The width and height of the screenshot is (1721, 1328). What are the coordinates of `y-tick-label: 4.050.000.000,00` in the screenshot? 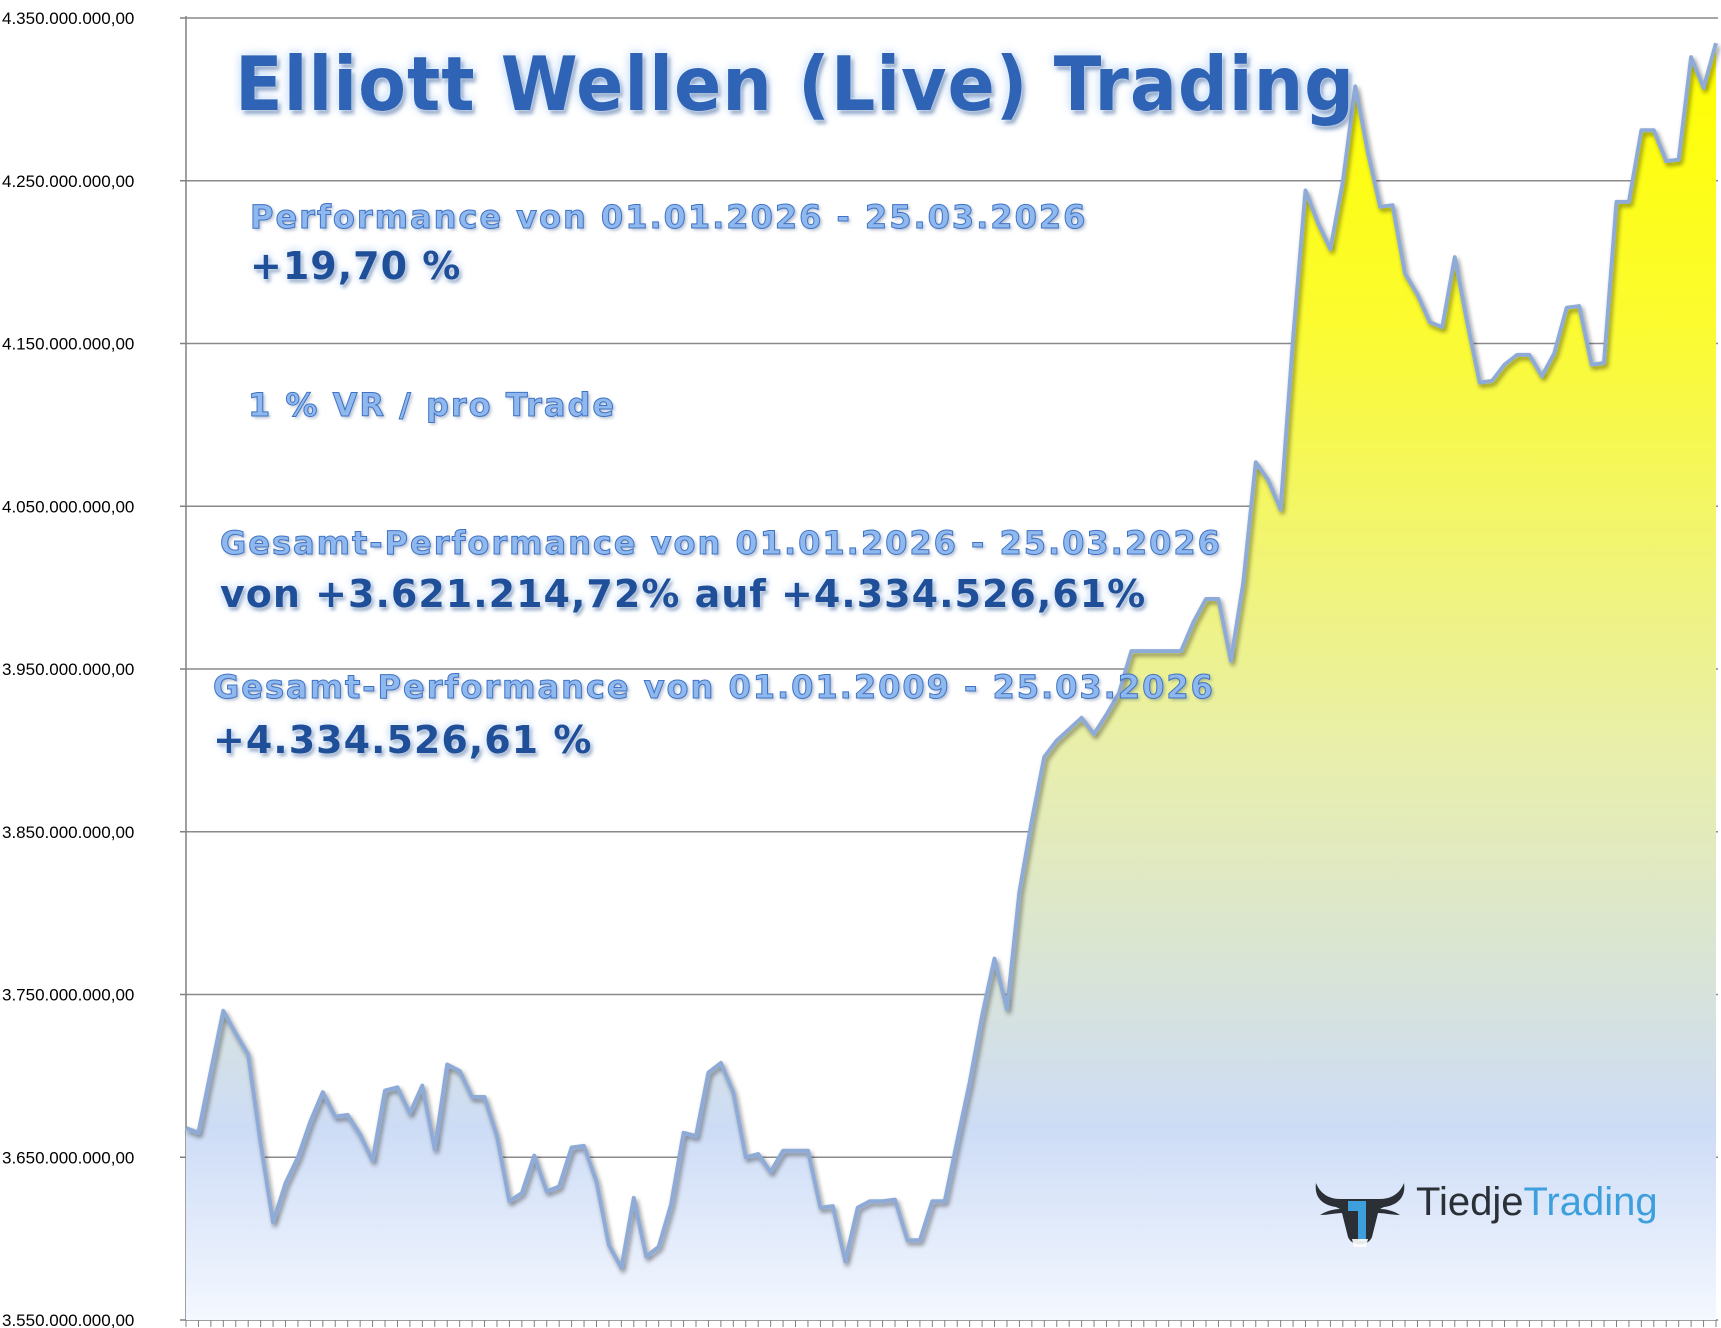 It's located at (68, 506).